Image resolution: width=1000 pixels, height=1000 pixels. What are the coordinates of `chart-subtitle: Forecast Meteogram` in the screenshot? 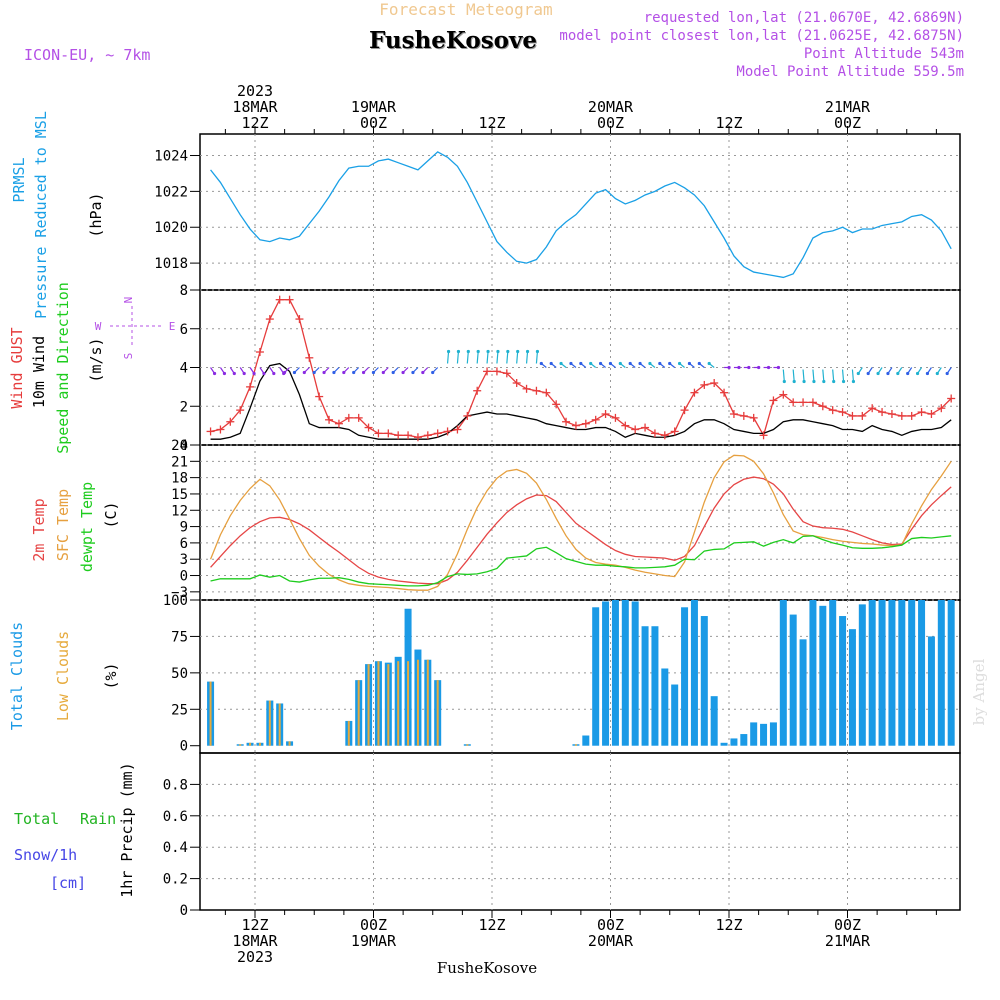 It's located at (465, 9).